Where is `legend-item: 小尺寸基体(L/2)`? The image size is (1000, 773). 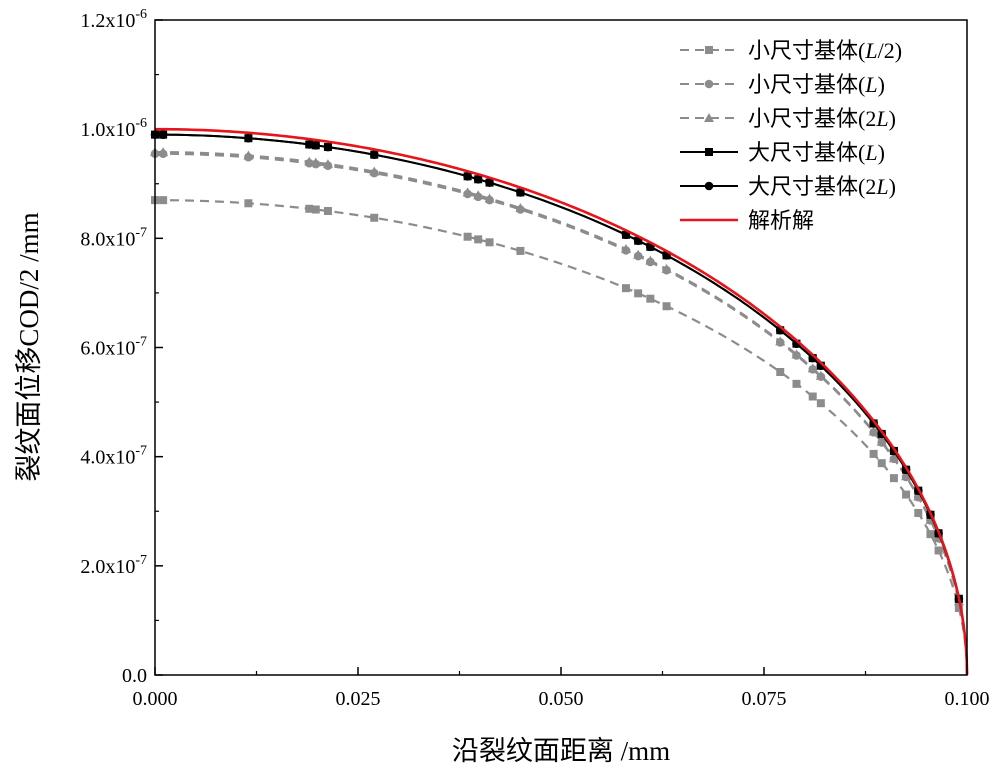 legend-item: 小尺寸基体(L/2) is located at coordinates (791, 50).